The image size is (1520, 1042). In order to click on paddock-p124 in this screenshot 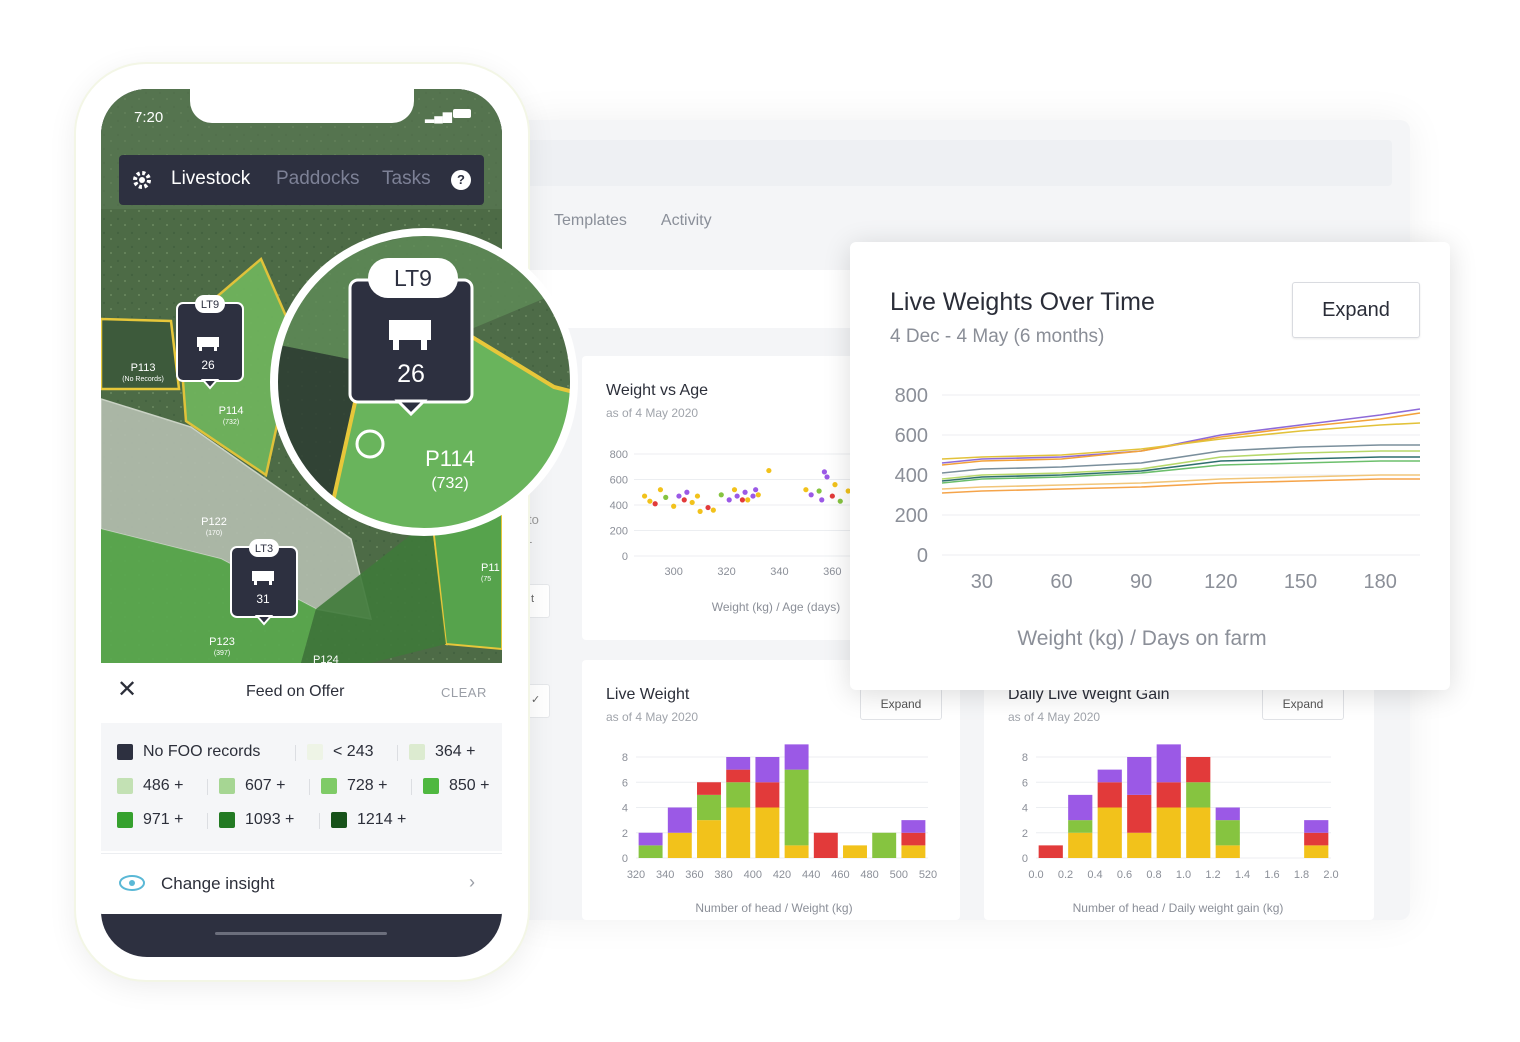, I will do `click(373, 591)`.